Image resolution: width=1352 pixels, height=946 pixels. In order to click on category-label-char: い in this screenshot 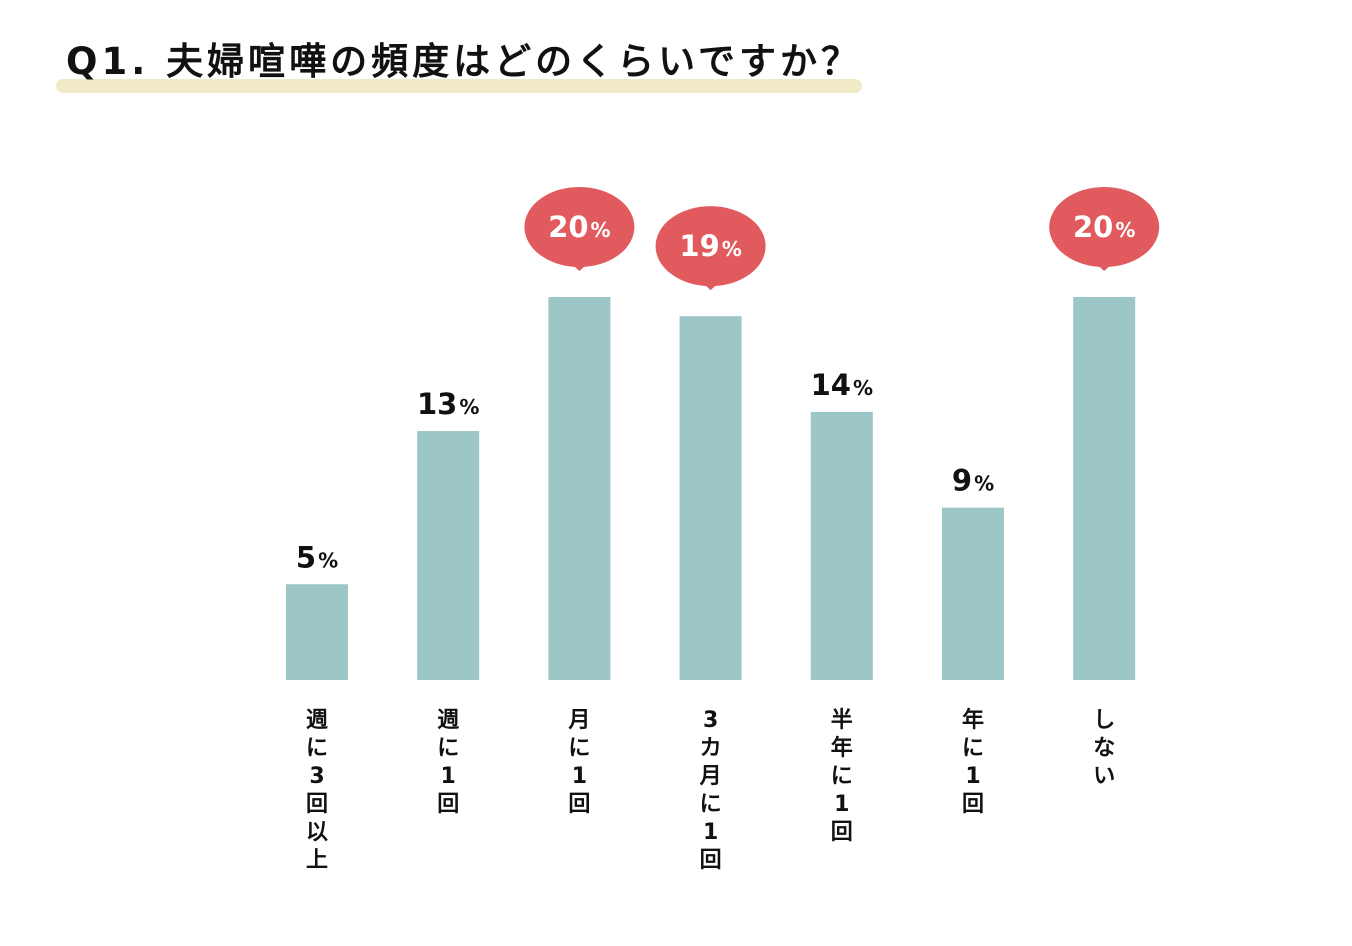, I will do `click(1104, 776)`.